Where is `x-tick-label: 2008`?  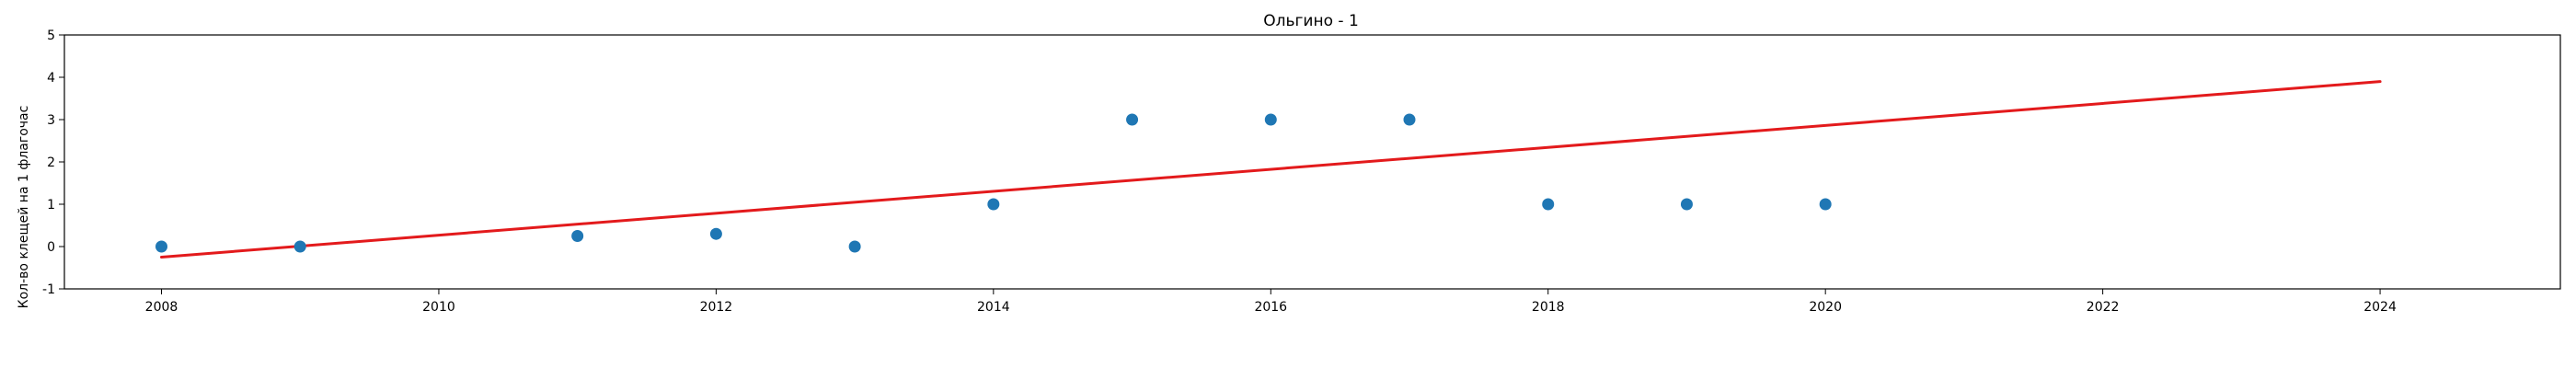 x-tick-label: 2008 is located at coordinates (161, 307).